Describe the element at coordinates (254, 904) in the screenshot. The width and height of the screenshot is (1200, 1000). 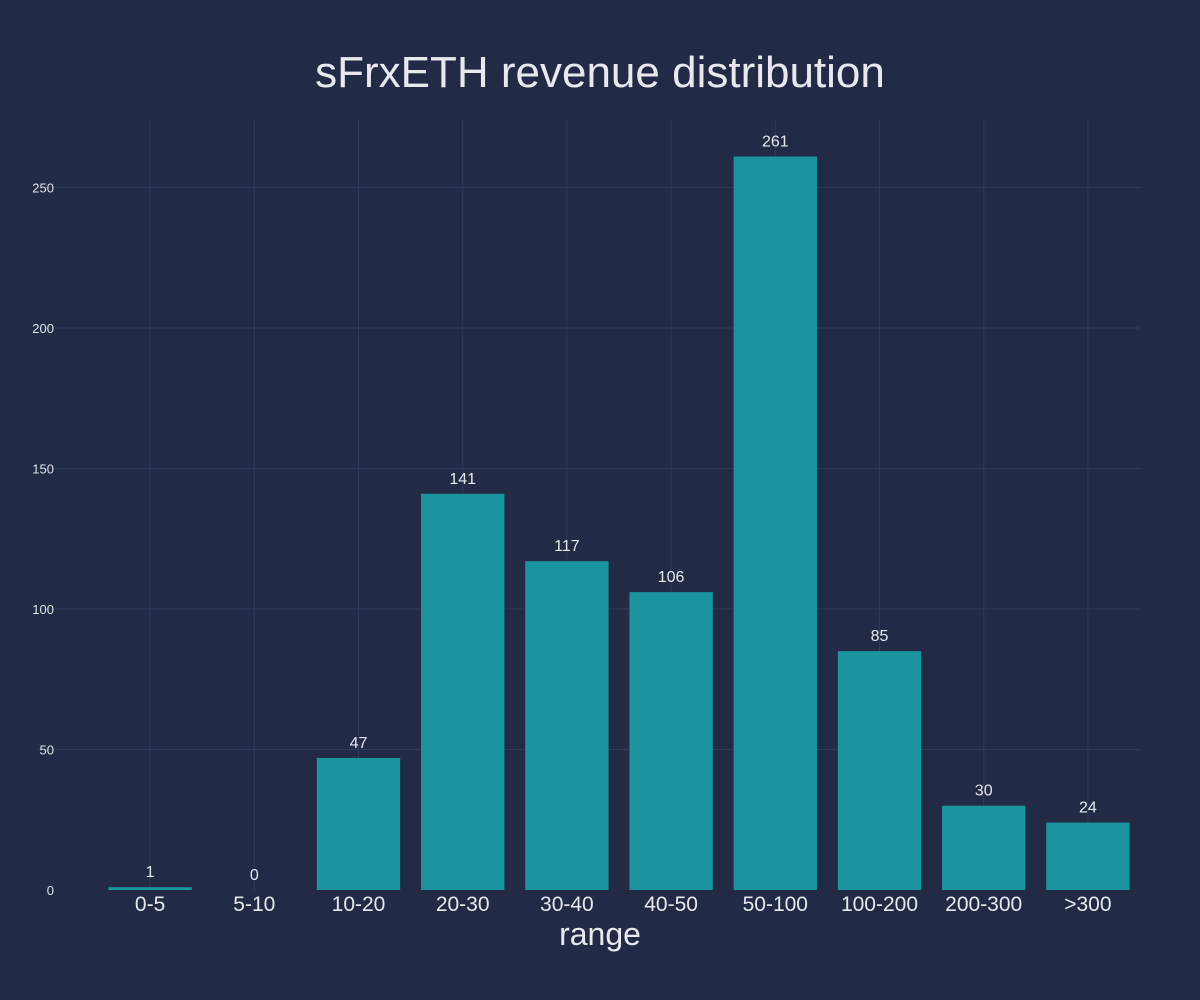
I see `x-tick-label: 5-10` at that location.